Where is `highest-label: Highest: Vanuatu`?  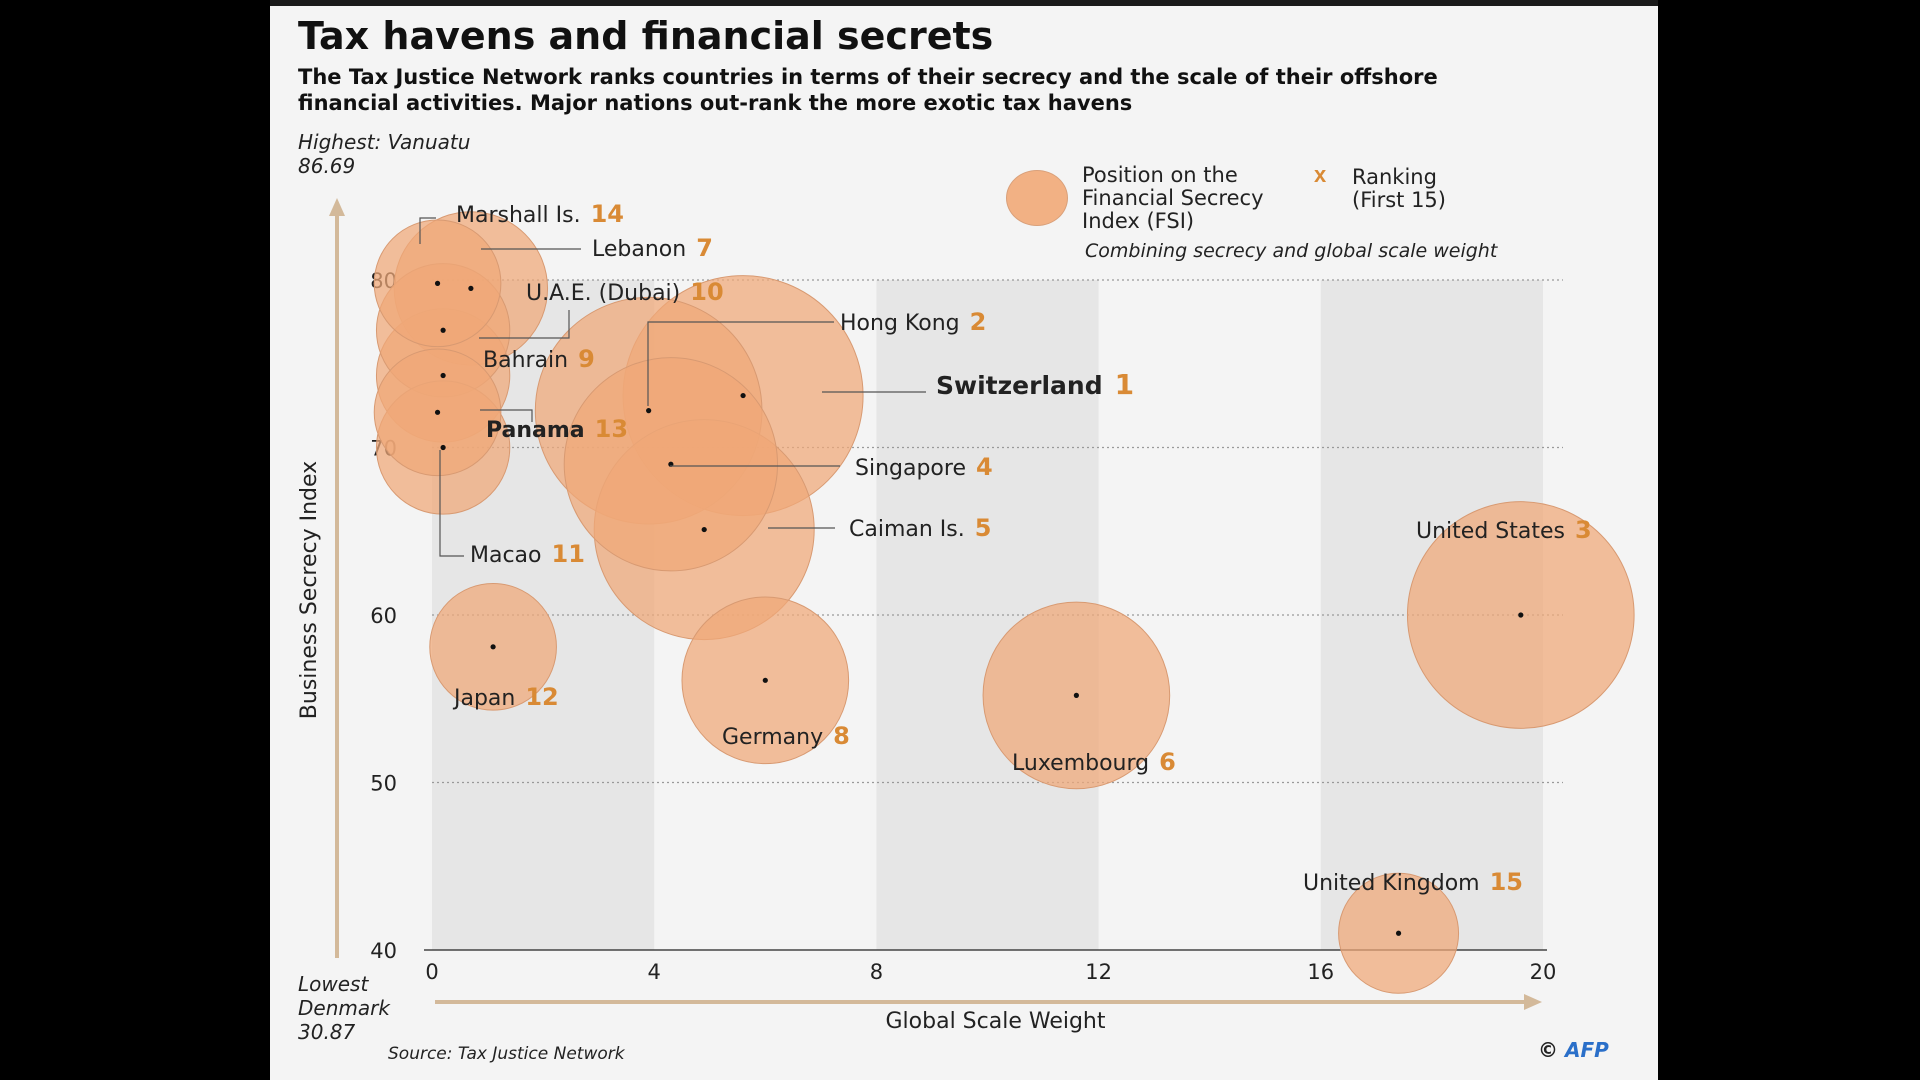 highest-label: Highest: Vanuatu is located at coordinates (384, 142).